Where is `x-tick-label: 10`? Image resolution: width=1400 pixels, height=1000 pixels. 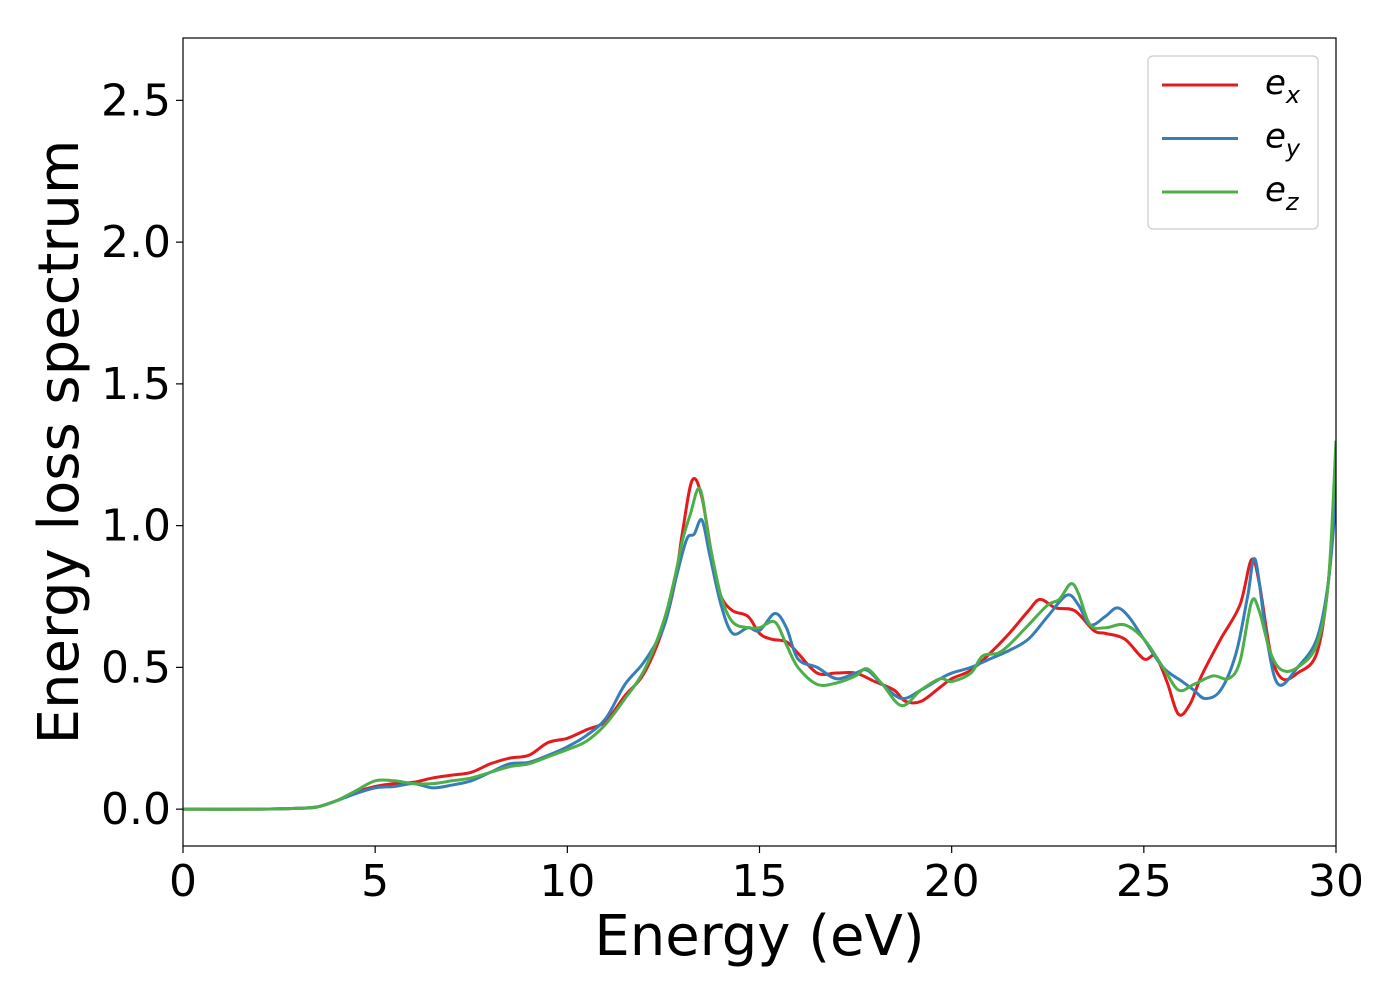
x-tick-label: 10 is located at coordinates (567, 881).